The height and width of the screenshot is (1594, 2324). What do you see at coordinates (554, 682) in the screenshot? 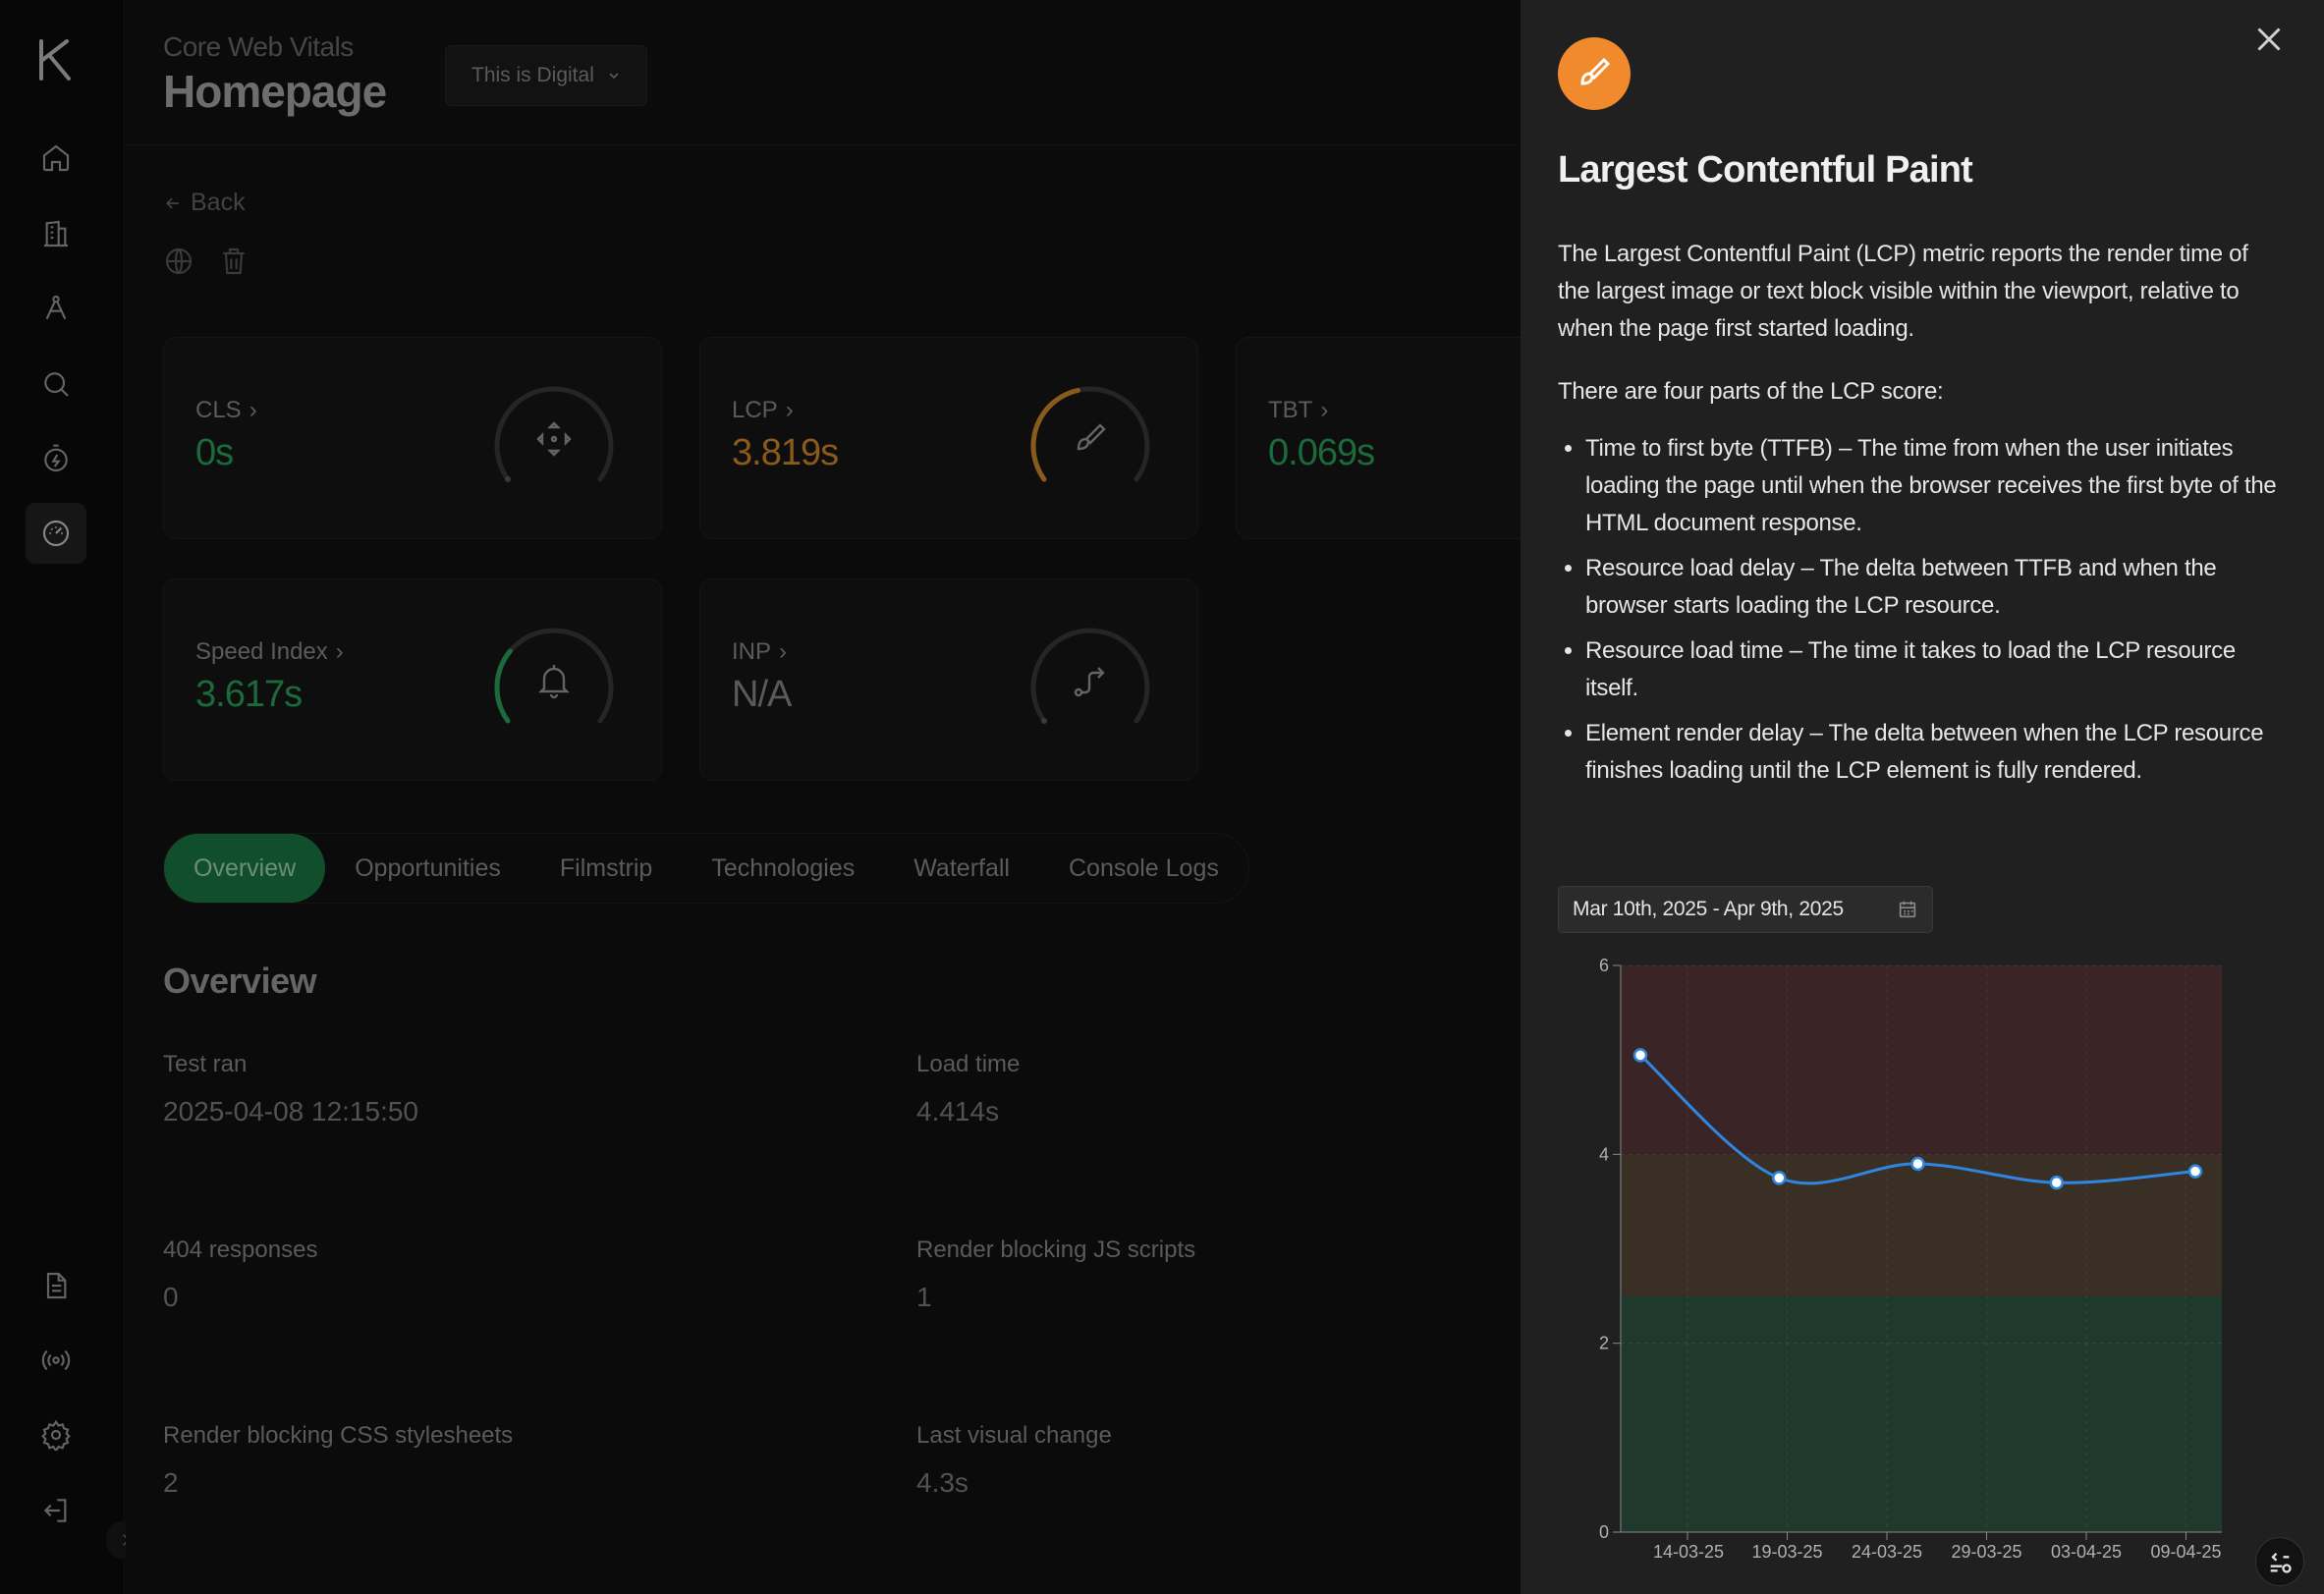
I see `bell-icon` at bounding box center [554, 682].